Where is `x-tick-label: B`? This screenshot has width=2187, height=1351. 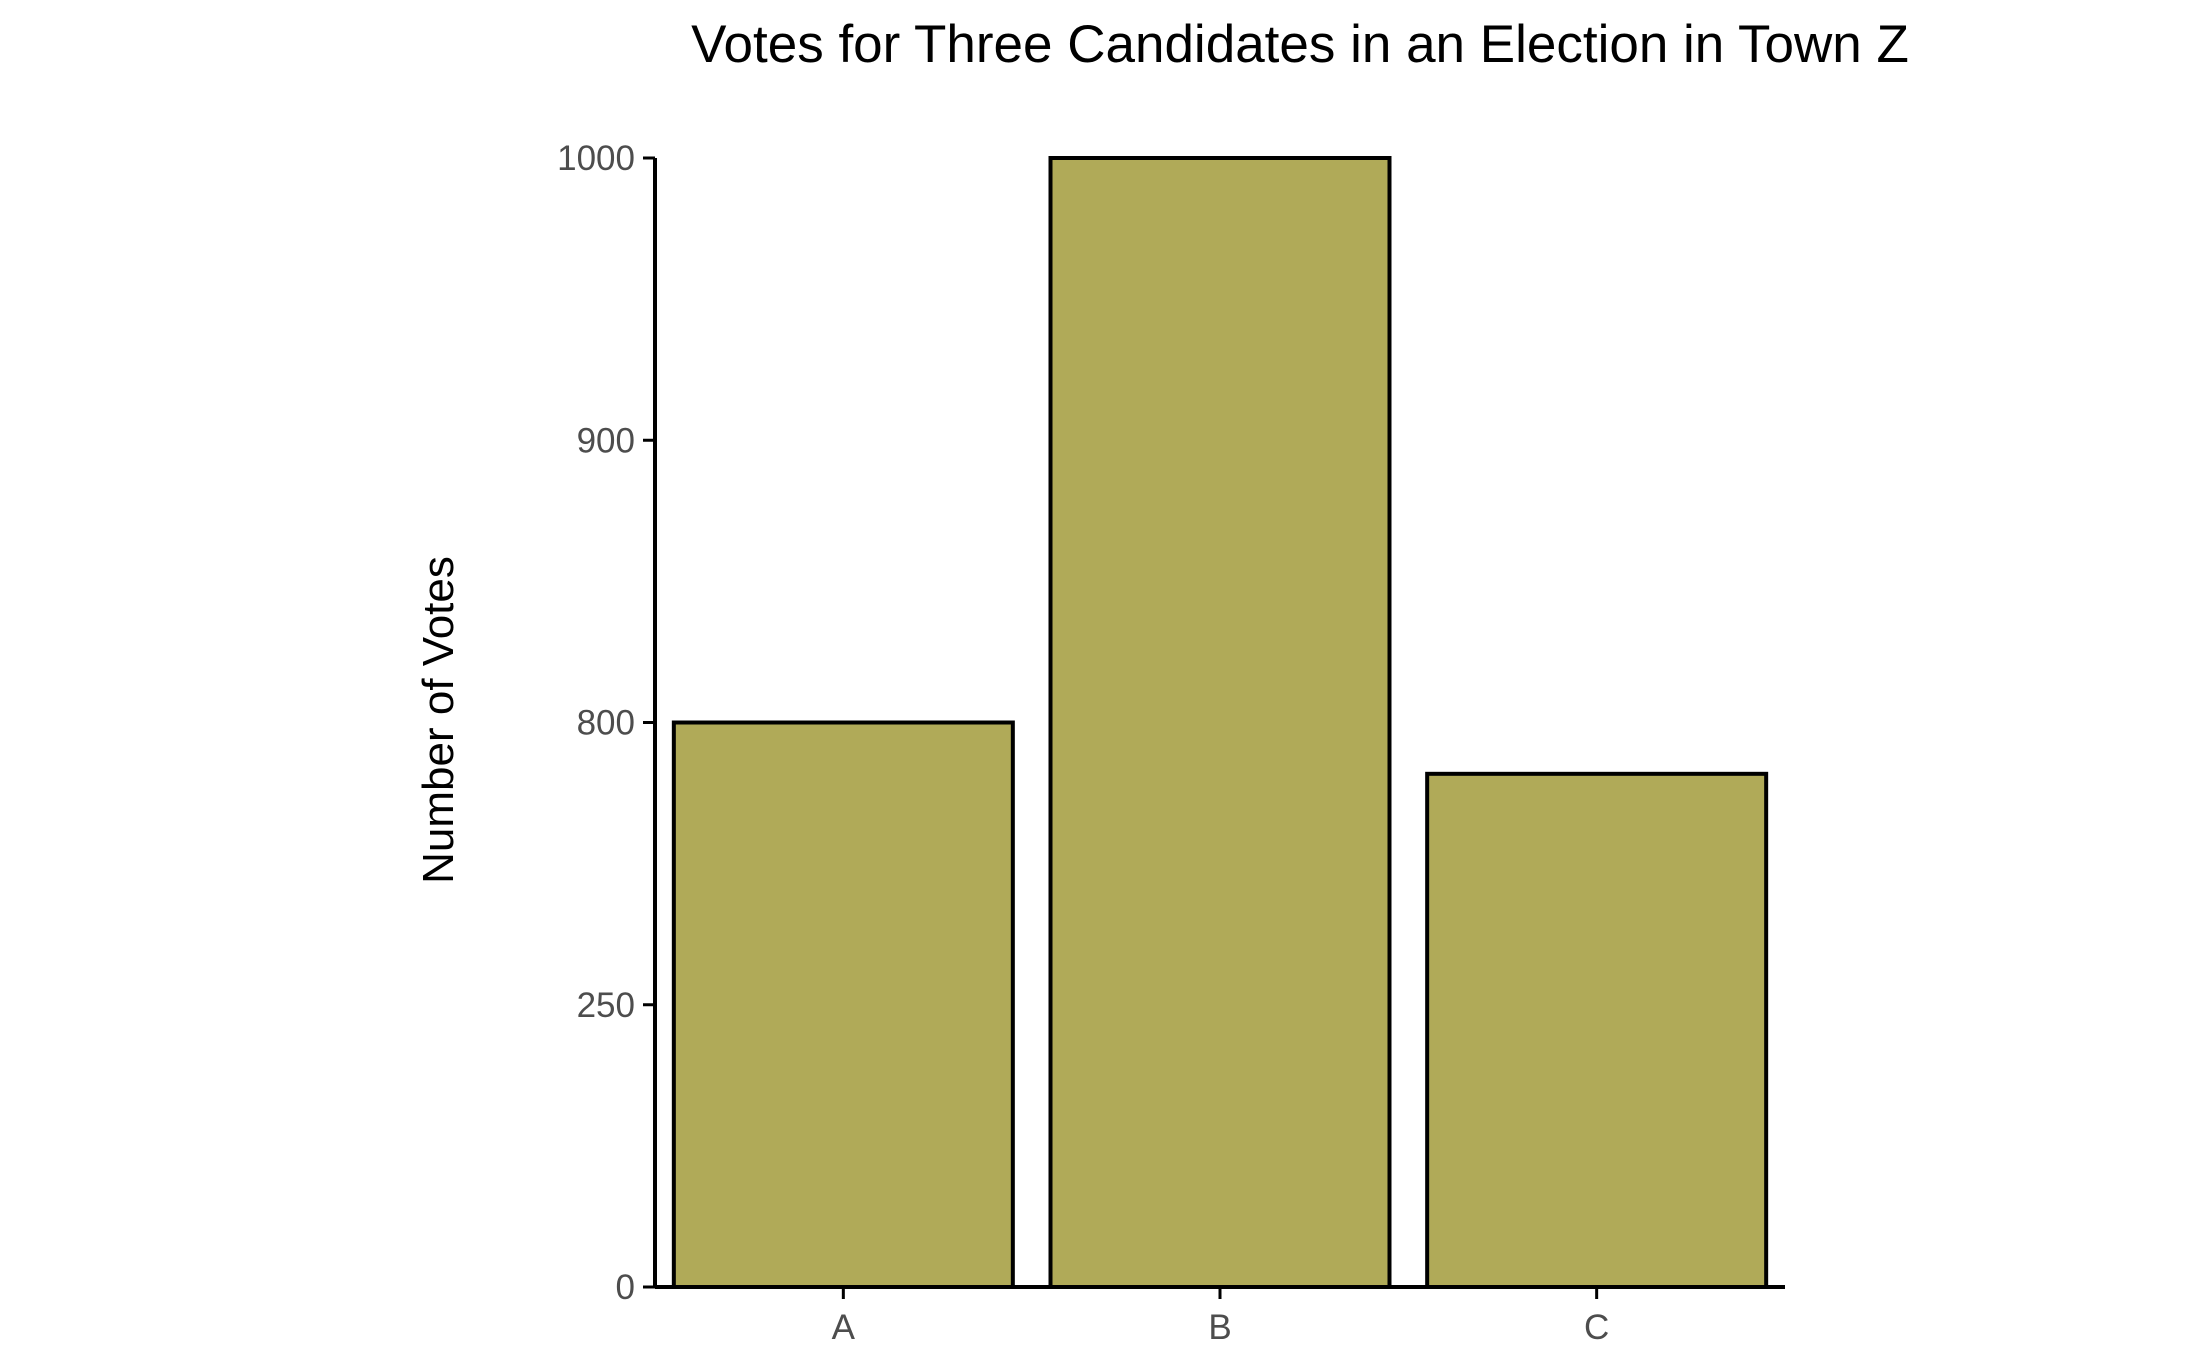 x-tick-label: B is located at coordinates (1219, 1327).